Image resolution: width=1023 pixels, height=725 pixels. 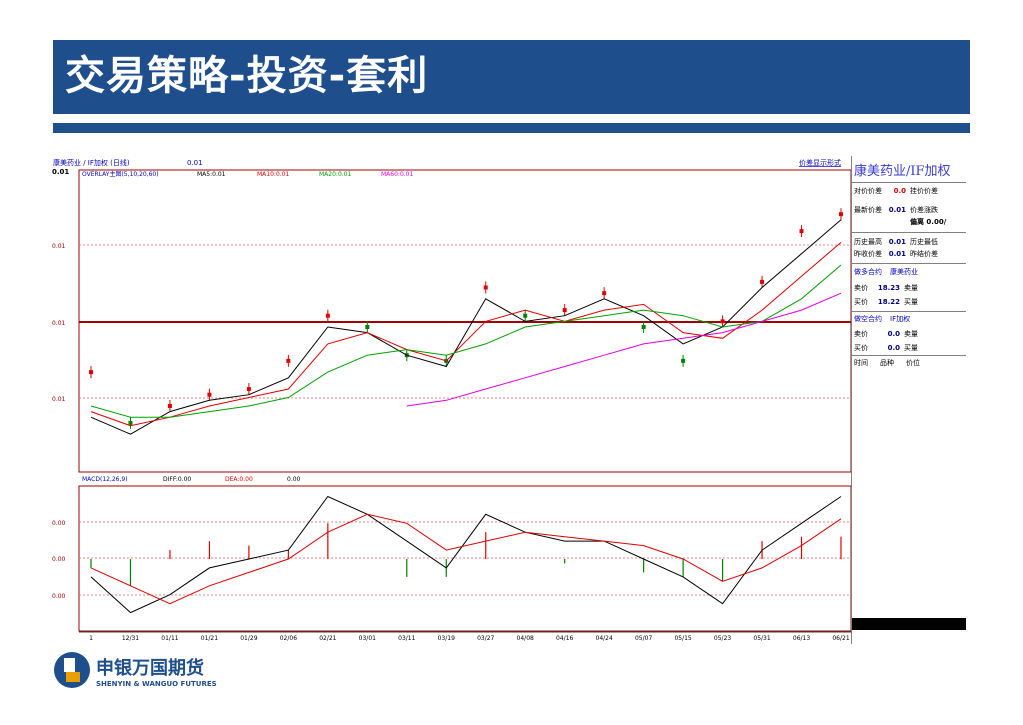 What do you see at coordinates (60, 172) in the screenshot?
I see `axis-top-label: 0.01` at bounding box center [60, 172].